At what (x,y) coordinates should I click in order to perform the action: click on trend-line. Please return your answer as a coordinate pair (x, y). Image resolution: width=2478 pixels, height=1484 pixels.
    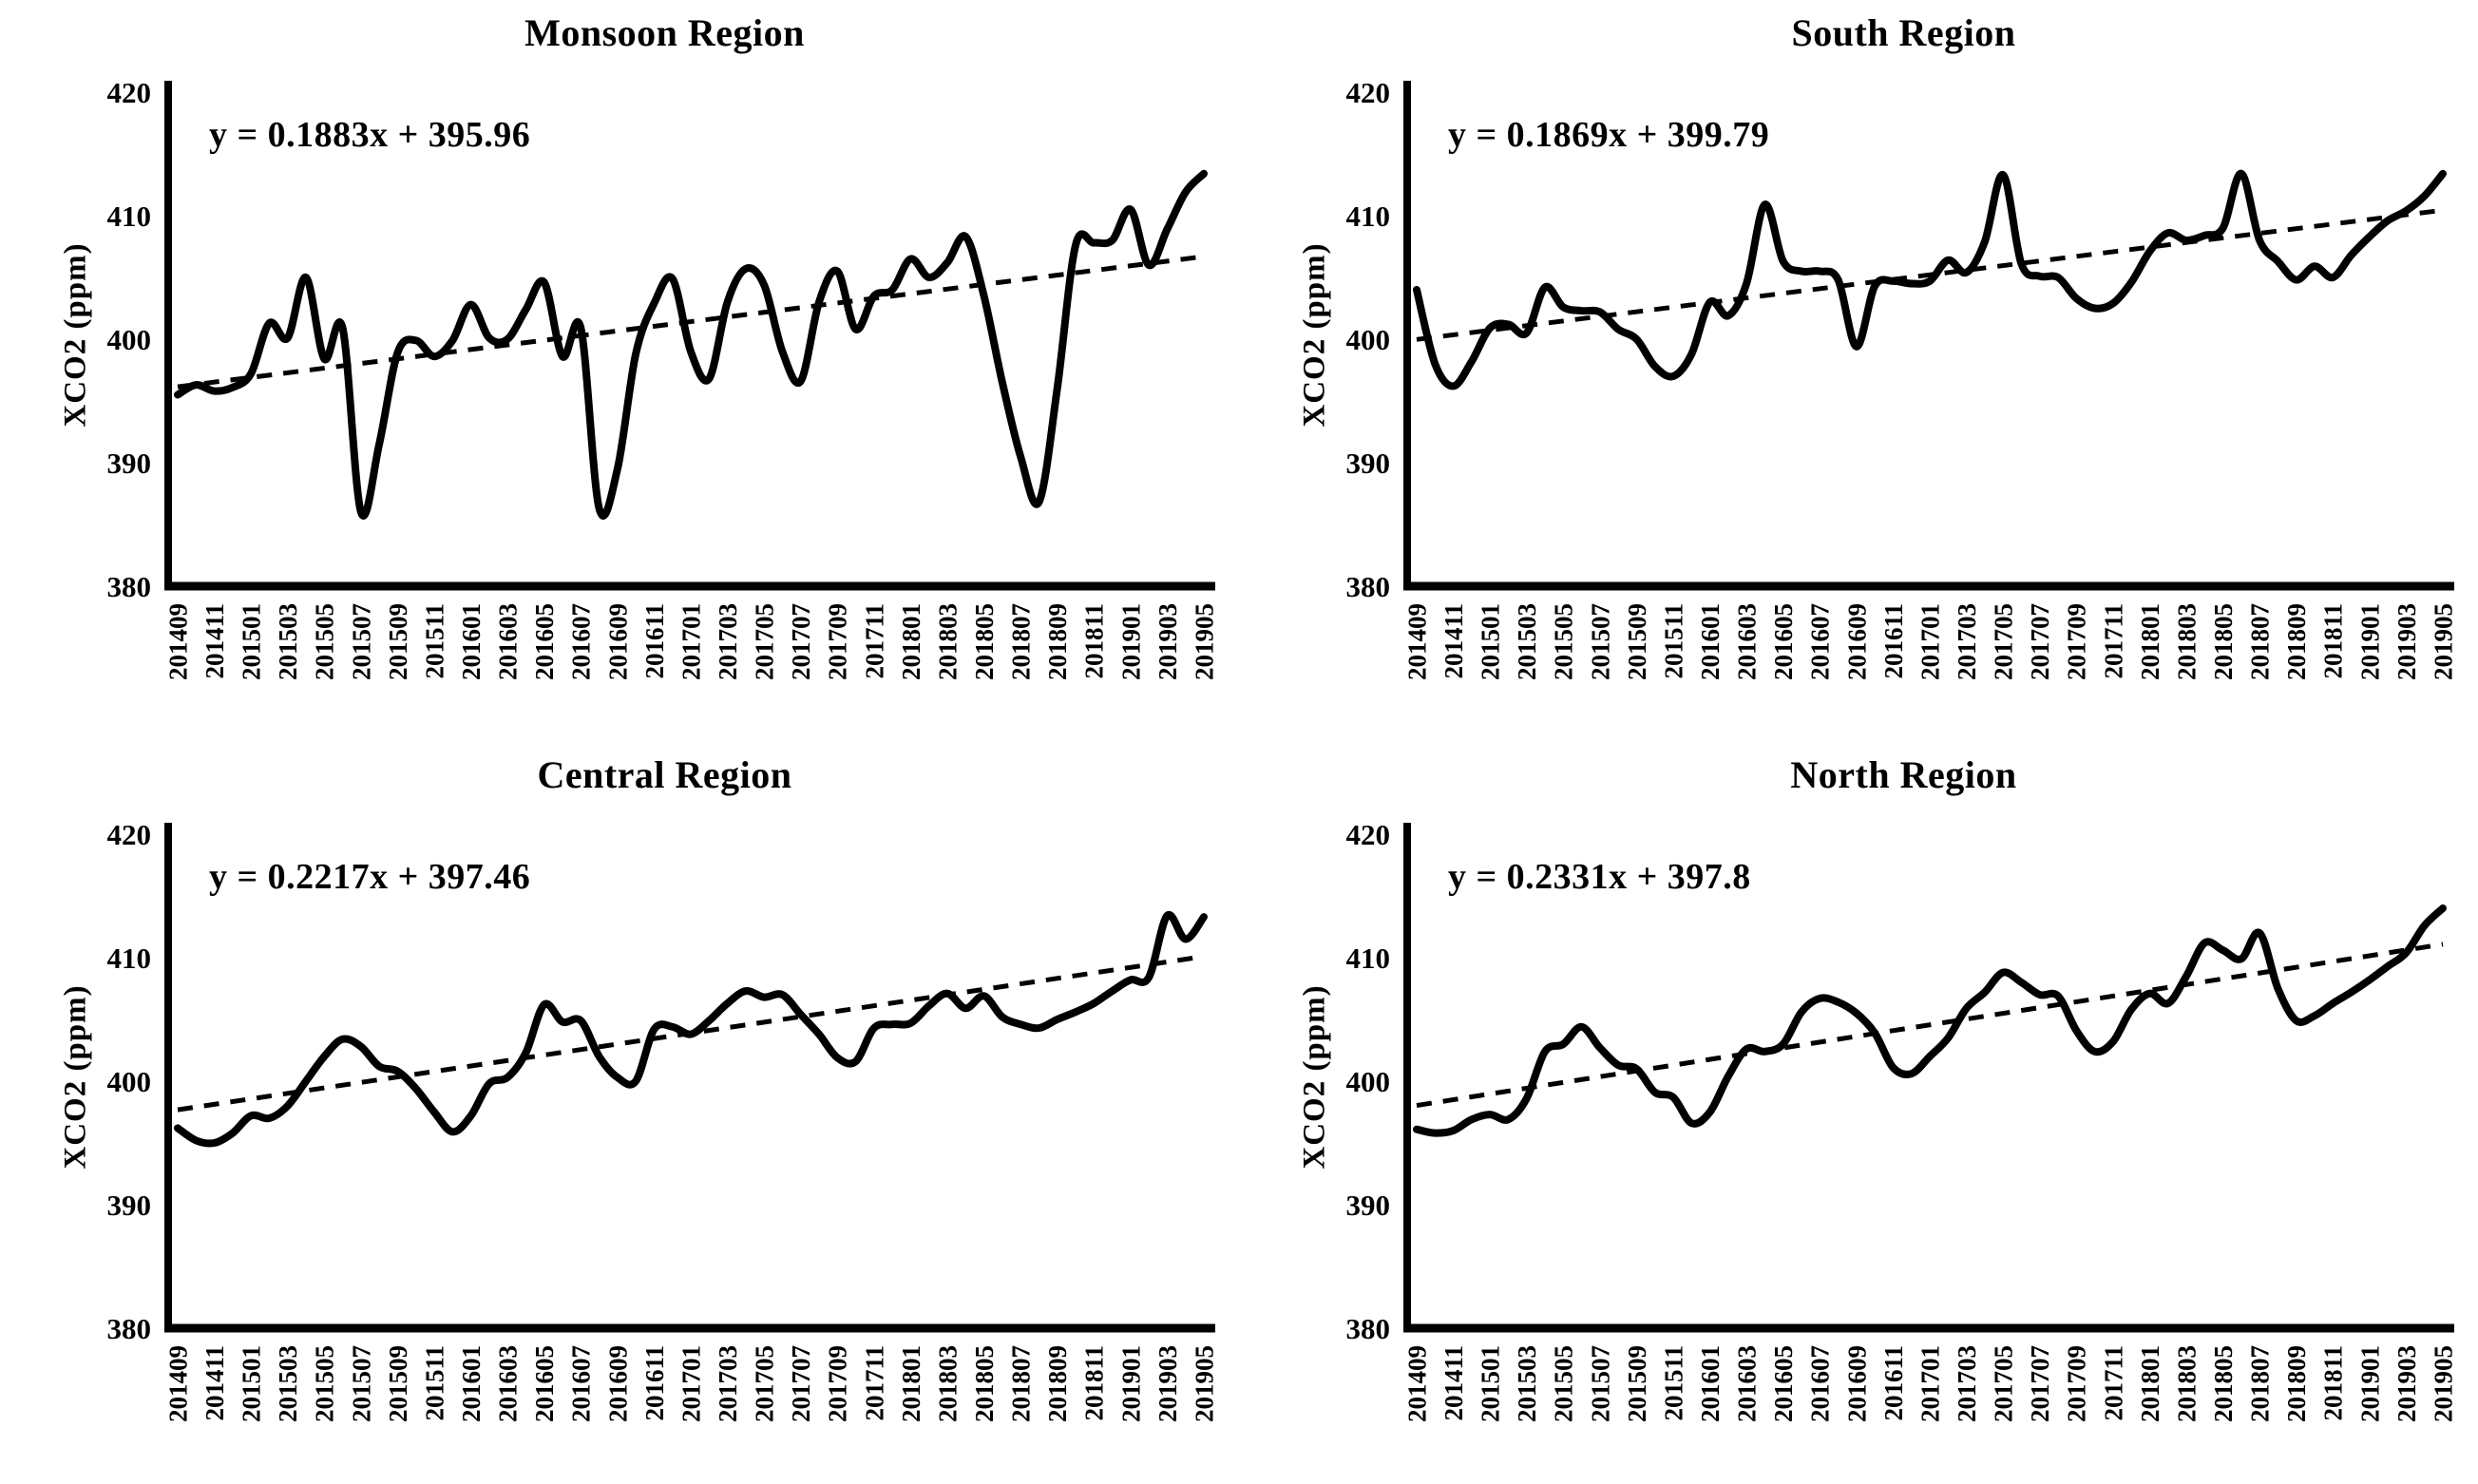
    Looking at the image, I should click on (691, 322).